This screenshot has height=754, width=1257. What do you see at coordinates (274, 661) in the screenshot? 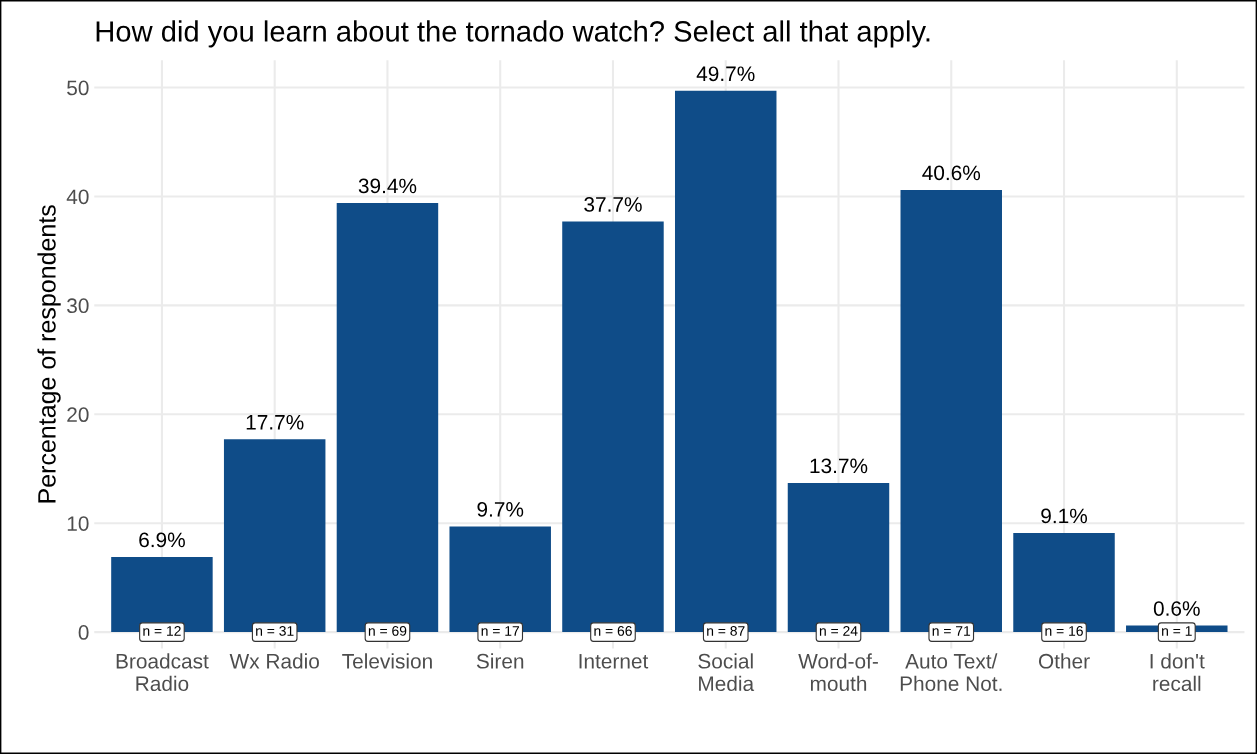
I see `x-tick-label: Wx Radio` at bounding box center [274, 661].